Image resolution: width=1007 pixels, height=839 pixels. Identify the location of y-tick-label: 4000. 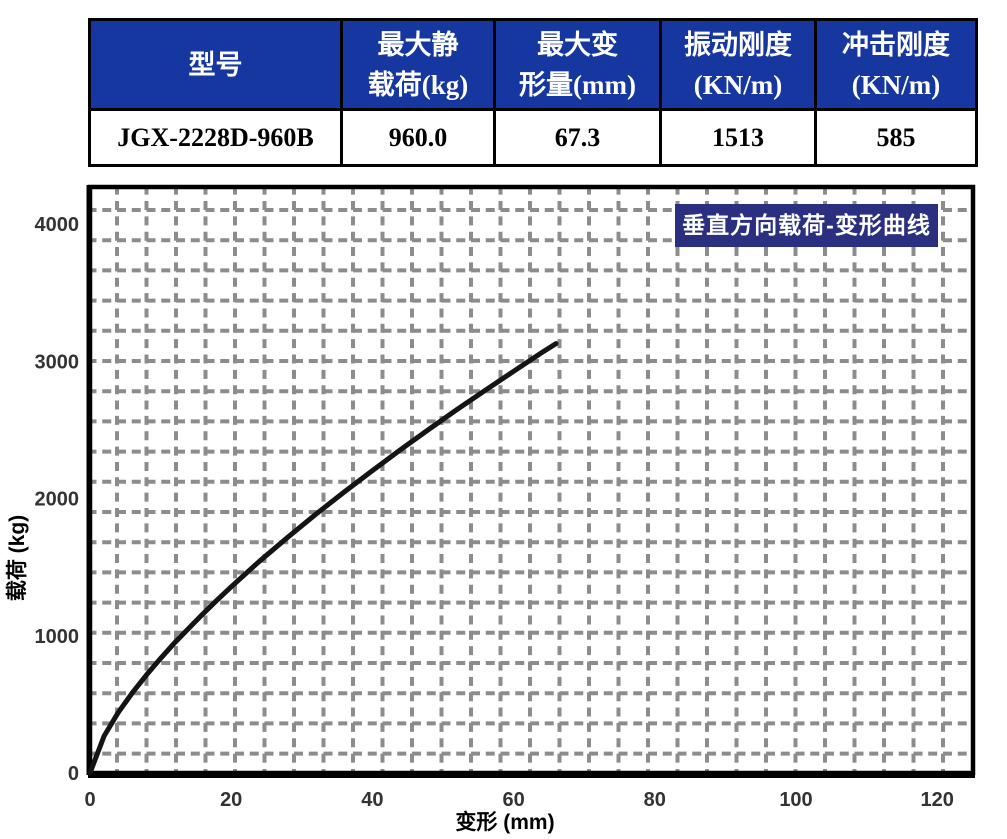
(57, 225).